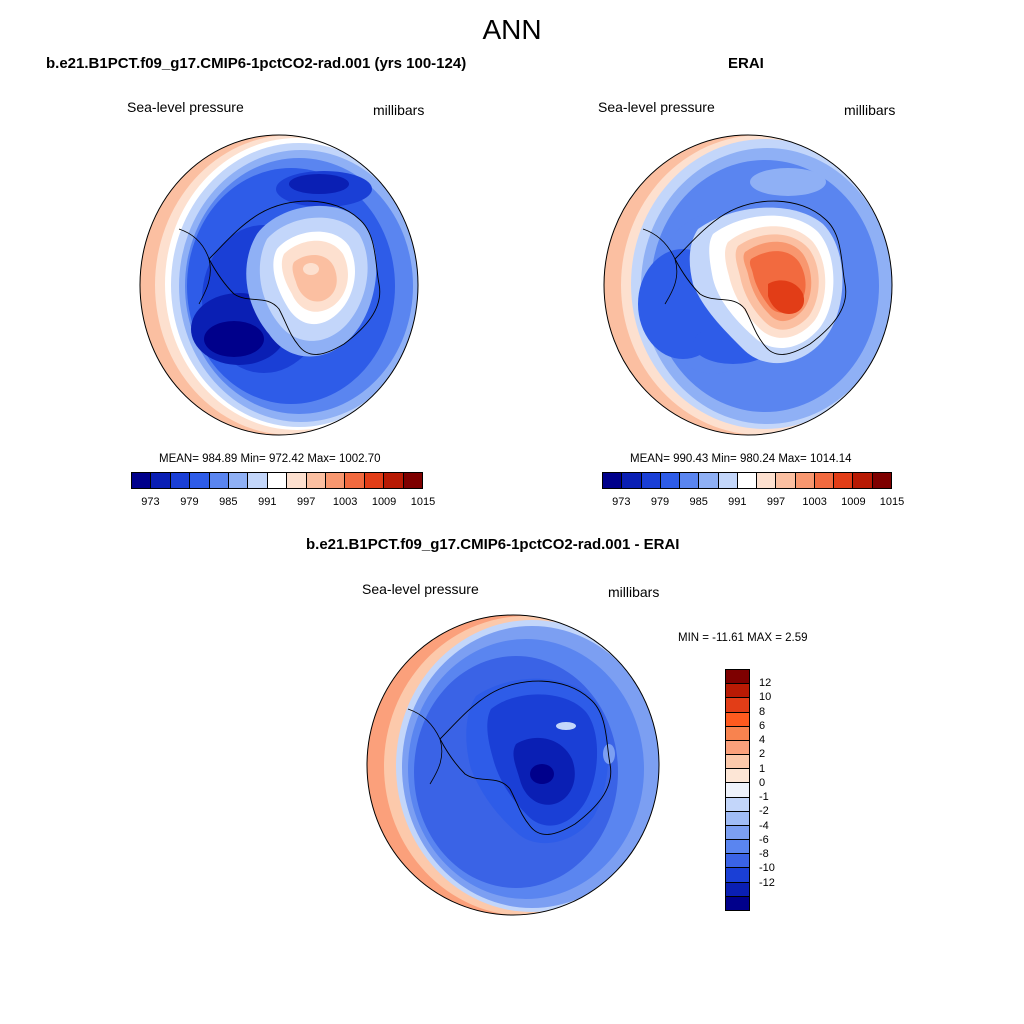 Image resolution: width=1024 pixels, height=1024 pixels. I want to click on diff-colorbar, so click(737, 790).